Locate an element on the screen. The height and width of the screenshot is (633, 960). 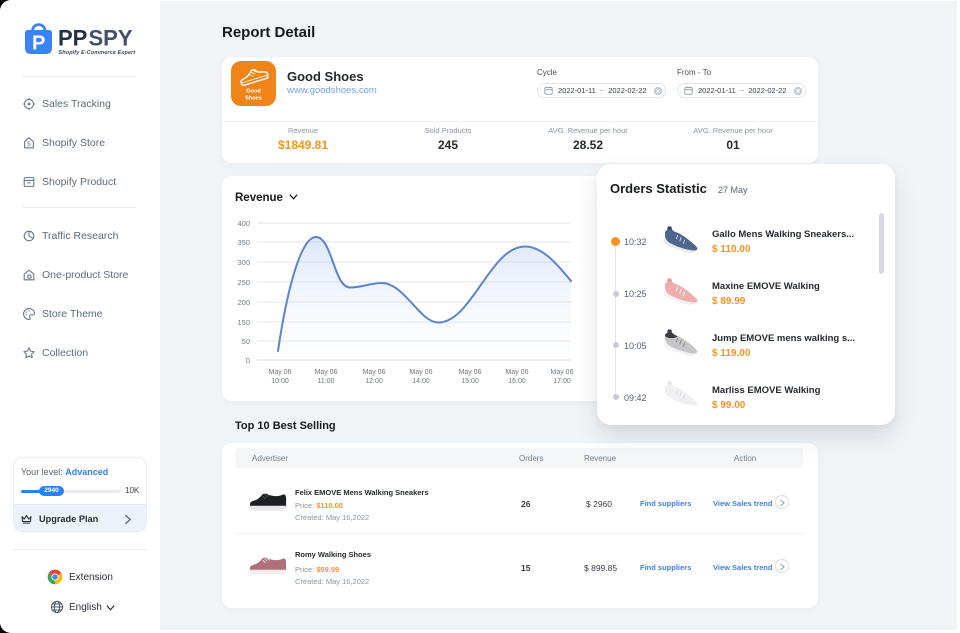
svg-text: 11:00 is located at coordinates (326, 381).